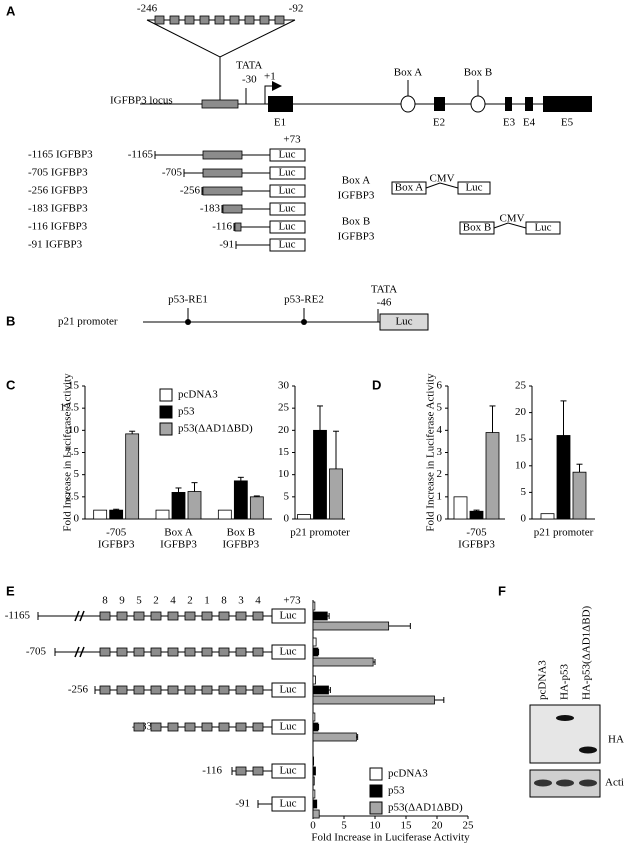 The height and width of the screenshot is (860, 624). I want to click on box-b-label: Box B, so click(478, 73).